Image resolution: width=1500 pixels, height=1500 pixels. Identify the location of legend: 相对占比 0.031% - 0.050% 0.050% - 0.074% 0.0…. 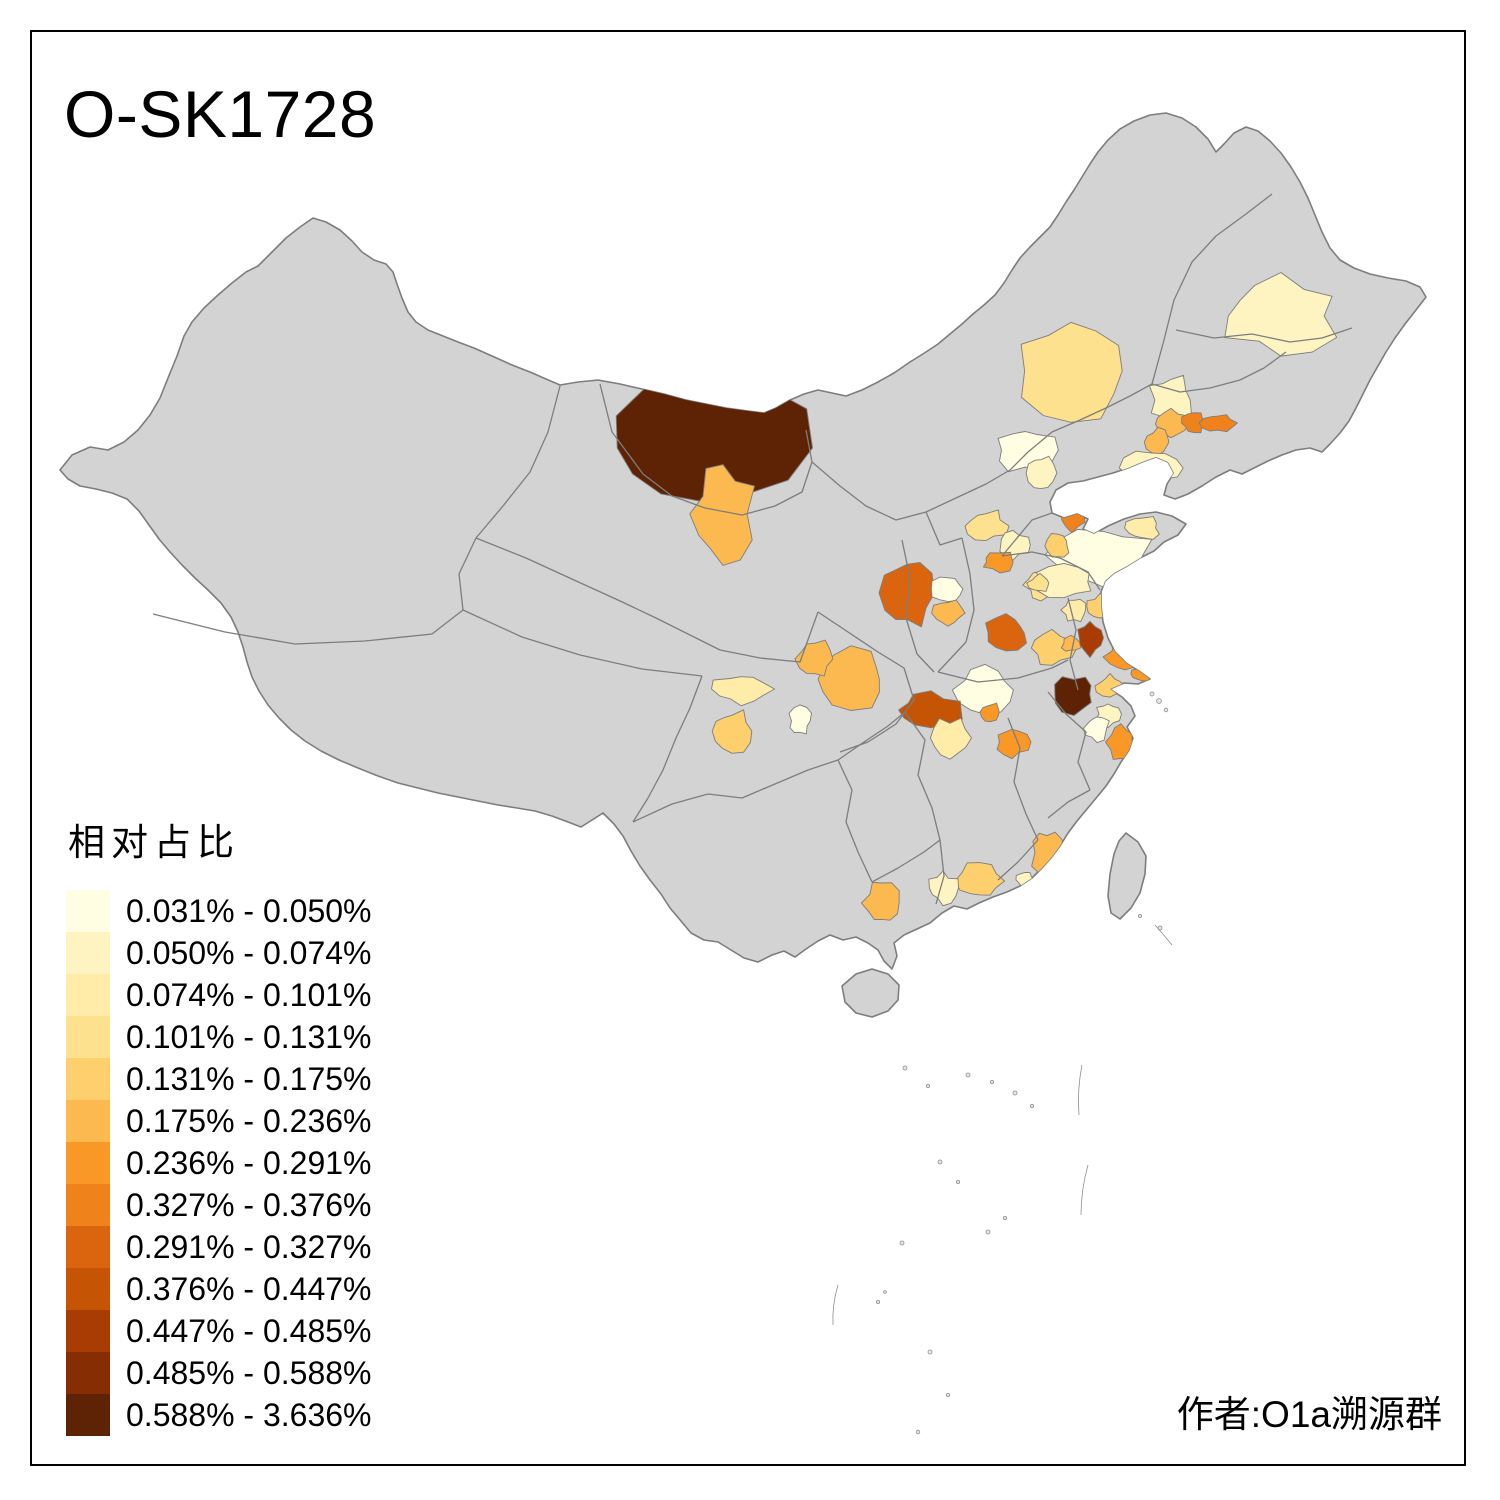
(219, 1124).